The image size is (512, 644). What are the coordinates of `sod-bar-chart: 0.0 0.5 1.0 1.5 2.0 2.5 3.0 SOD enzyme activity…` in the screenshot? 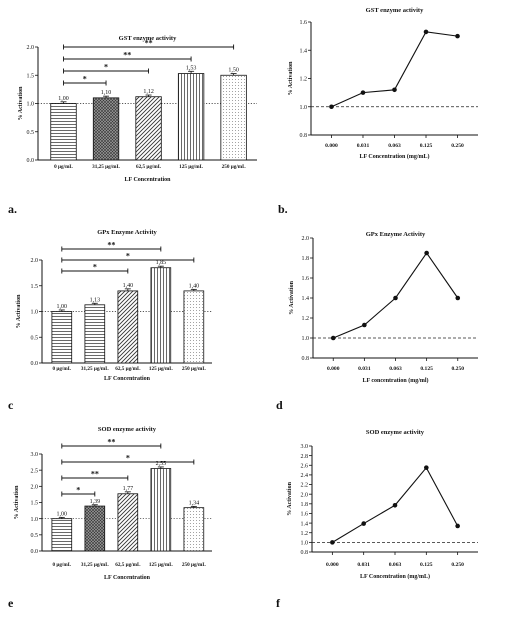 It's located at (113, 503).